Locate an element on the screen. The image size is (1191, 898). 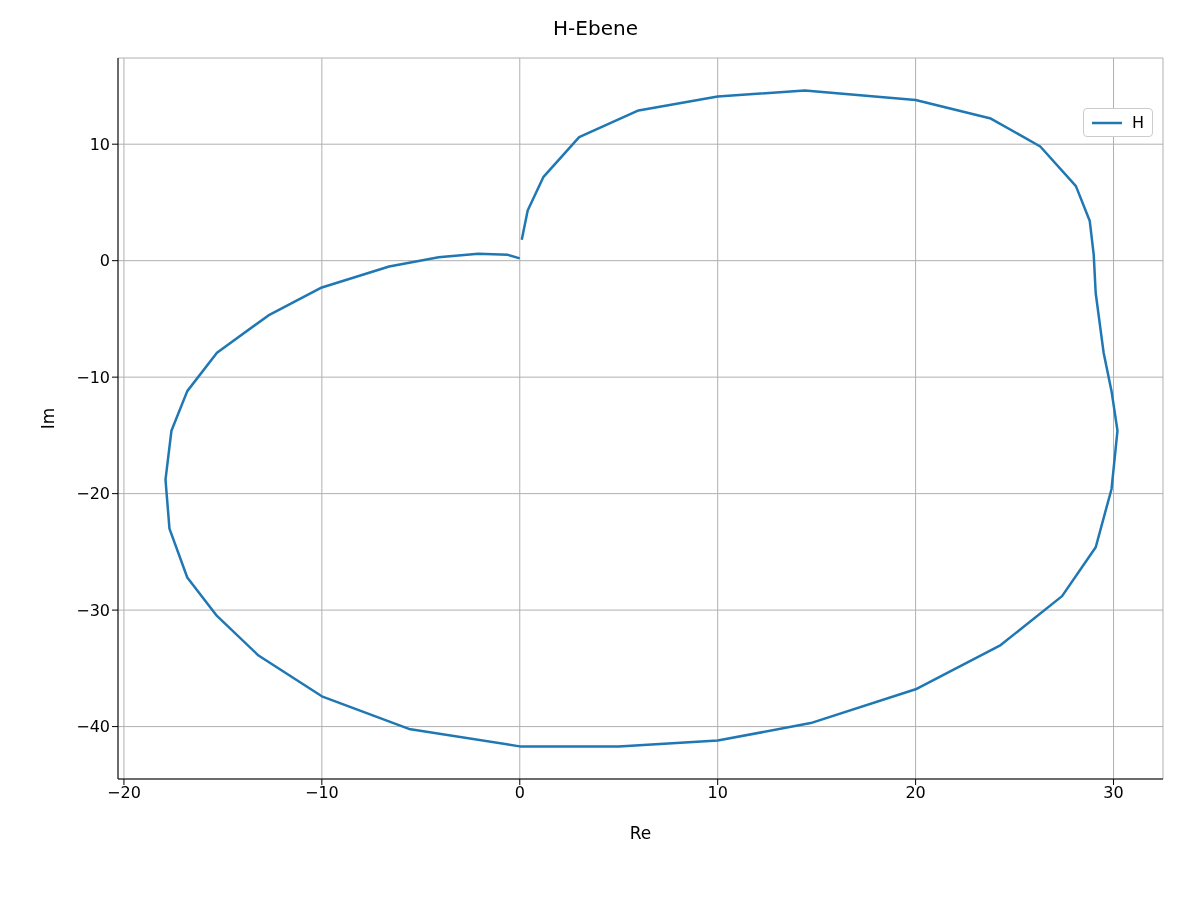
y-tick-label: −20 is located at coordinates (93, 494).